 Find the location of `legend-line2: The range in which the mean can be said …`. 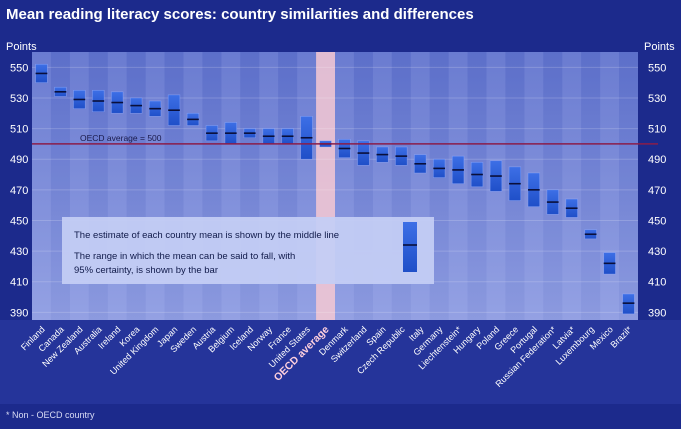

legend-line2: The range in which the mean can be said … is located at coordinates (184, 256).